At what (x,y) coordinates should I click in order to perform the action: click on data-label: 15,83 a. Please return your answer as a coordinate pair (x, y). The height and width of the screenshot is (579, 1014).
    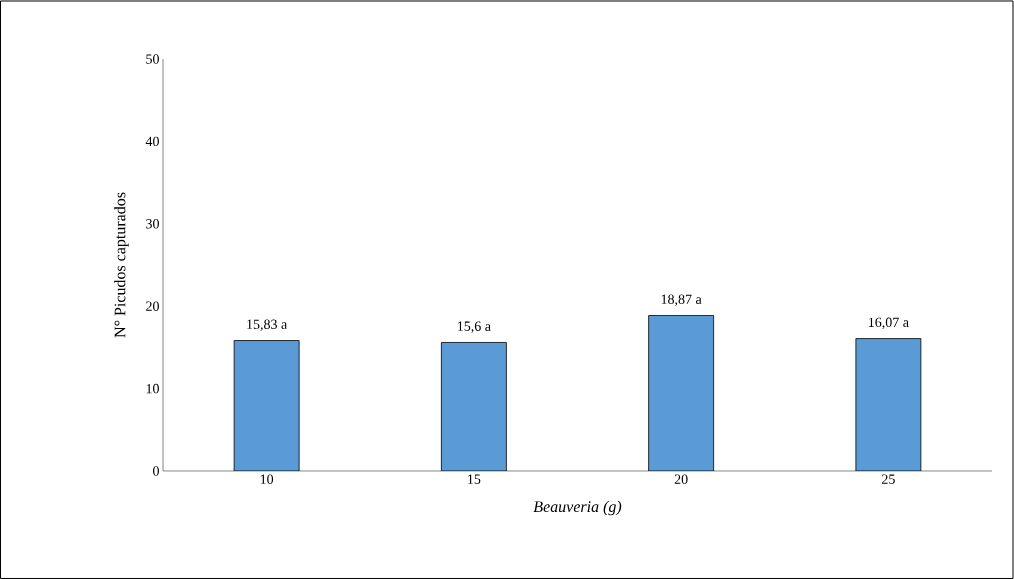
    Looking at the image, I should click on (267, 325).